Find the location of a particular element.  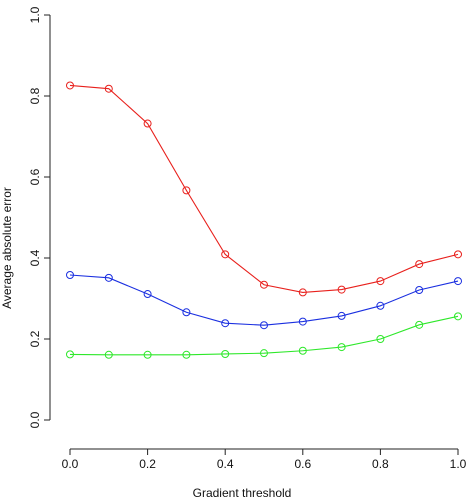

y-tick-label: 0.0 is located at coordinates (35, 419).